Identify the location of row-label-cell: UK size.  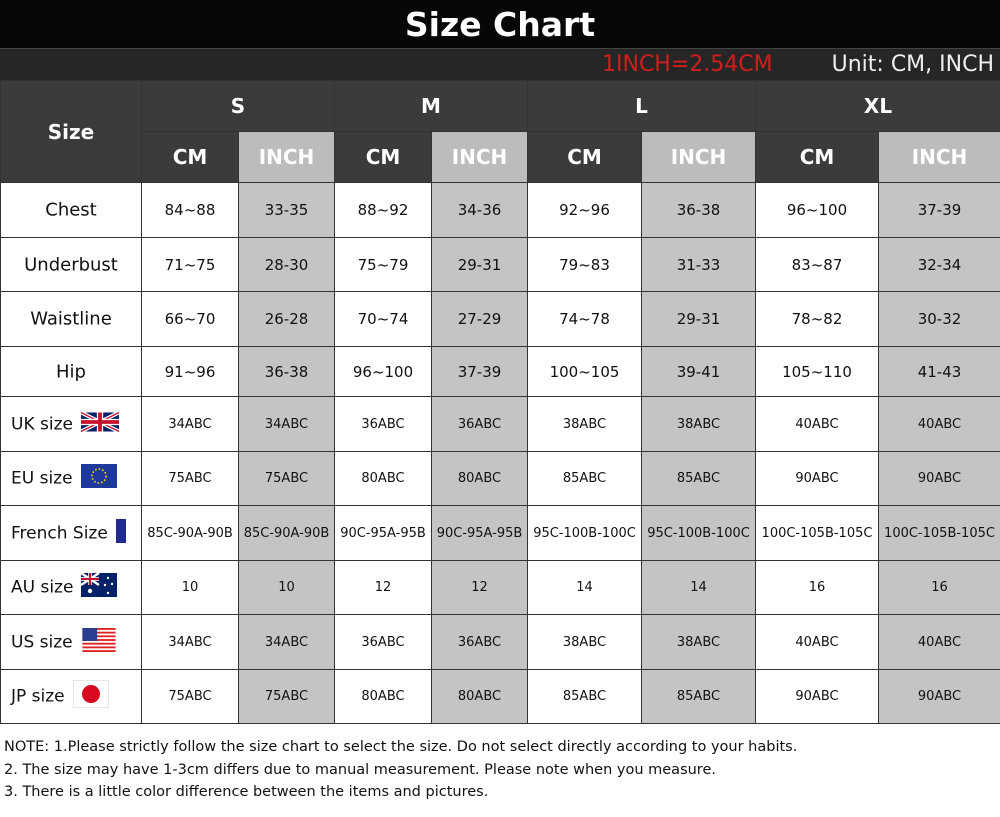
(71, 424).